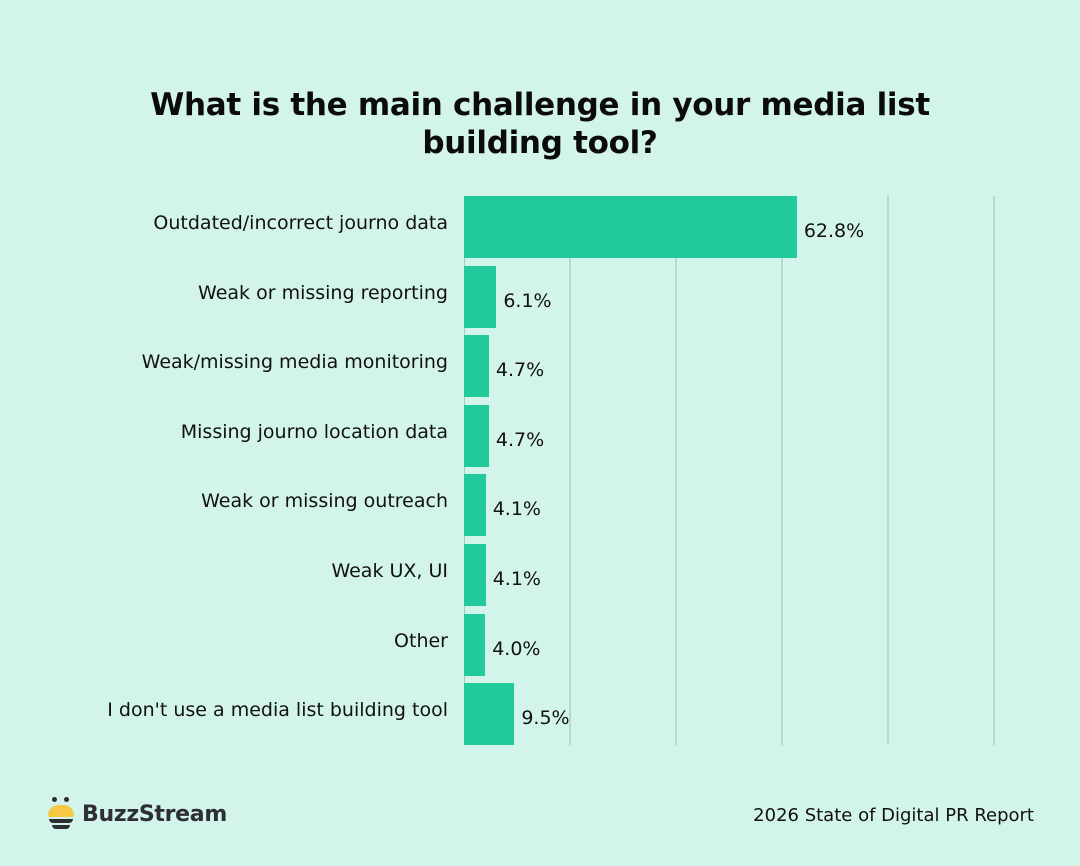 Image resolution: width=1080 pixels, height=866 pixels. I want to click on report-name: 2026 State of Digital PR Report, so click(893, 815).